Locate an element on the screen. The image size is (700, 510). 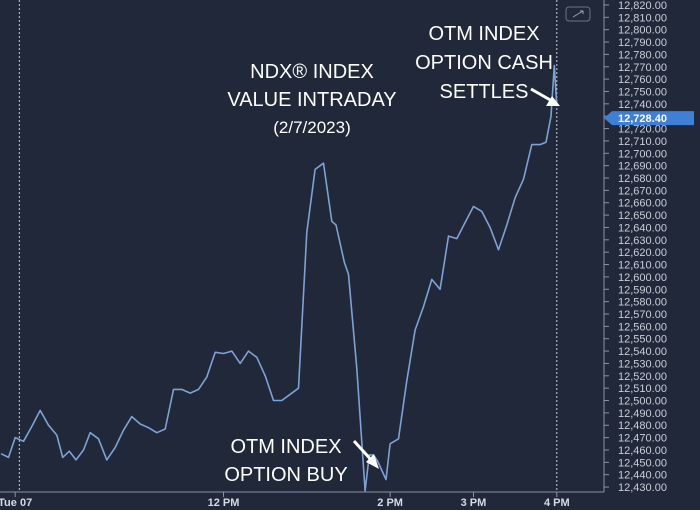
y-tick-label: 12,610.00 is located at coordinates (642, 266).